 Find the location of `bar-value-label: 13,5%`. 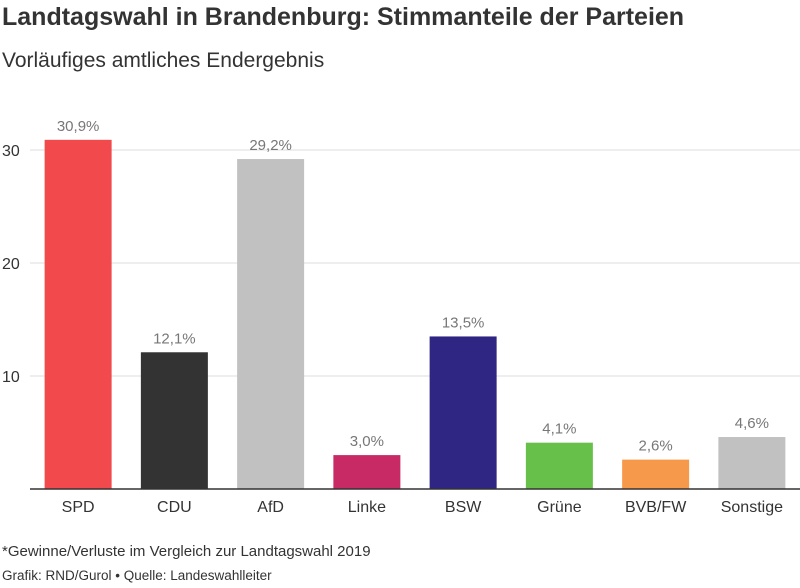

bar-value-label: 13,5% is located at coordinates (463, 322).